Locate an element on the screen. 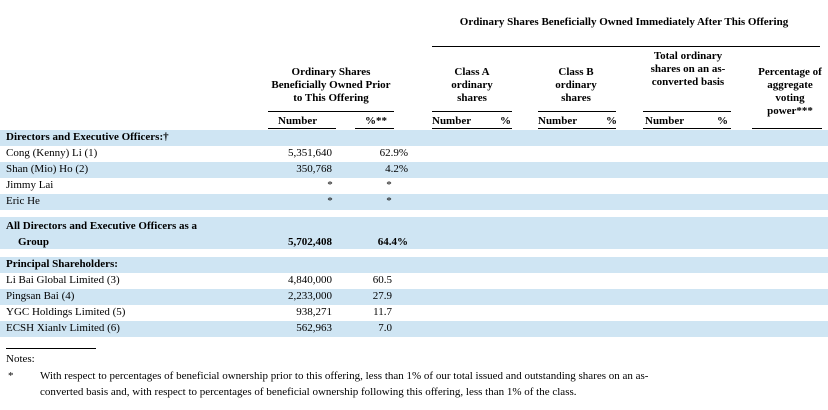 The image size is (828, 410). subheader-pct-prior: %** is located at coordinates (376, 121).